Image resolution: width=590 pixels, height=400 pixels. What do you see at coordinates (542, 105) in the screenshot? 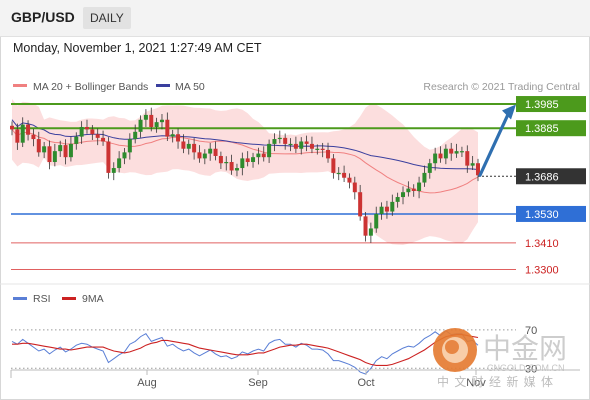
I see `level-label-resistance-2: 1.3985` at bounding box center [542, 105].